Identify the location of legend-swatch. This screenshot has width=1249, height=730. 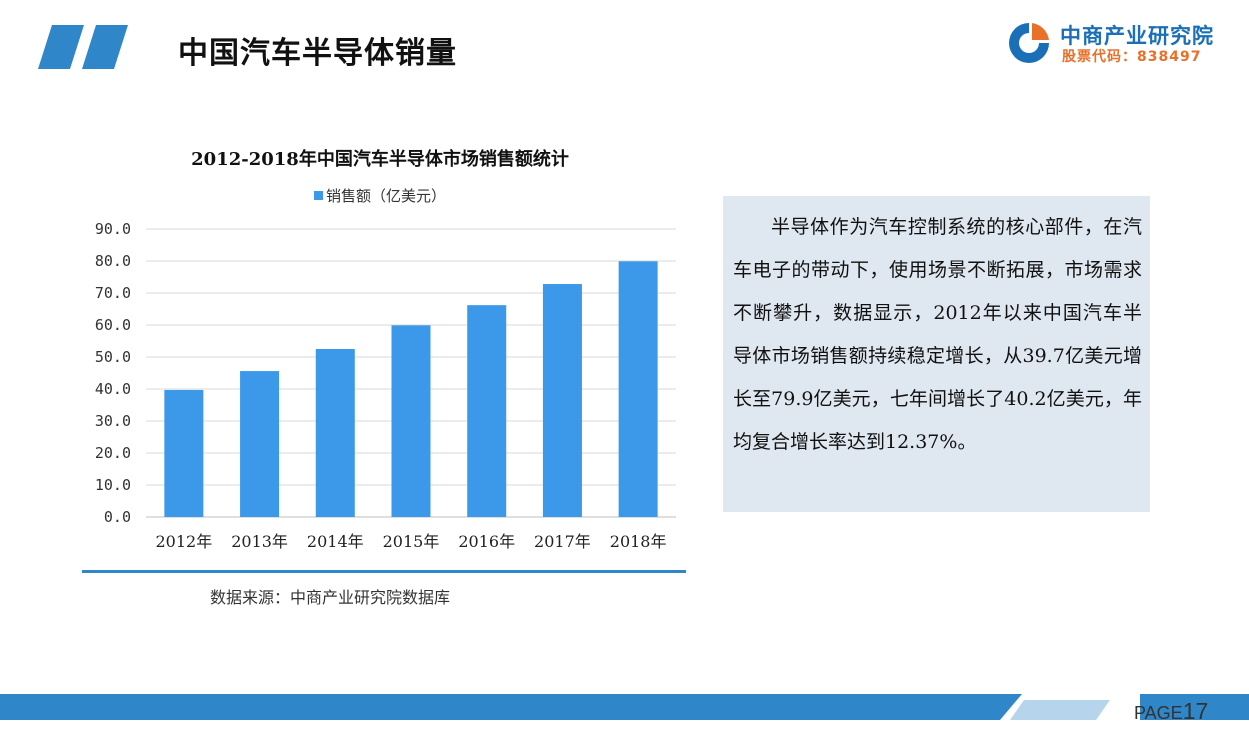
(318, 195).